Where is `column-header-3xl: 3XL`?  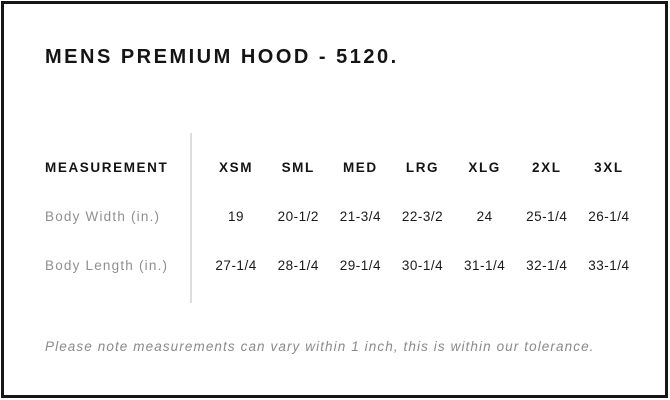
column-header-3xl: 3XL is located at coordinates (609, 167).